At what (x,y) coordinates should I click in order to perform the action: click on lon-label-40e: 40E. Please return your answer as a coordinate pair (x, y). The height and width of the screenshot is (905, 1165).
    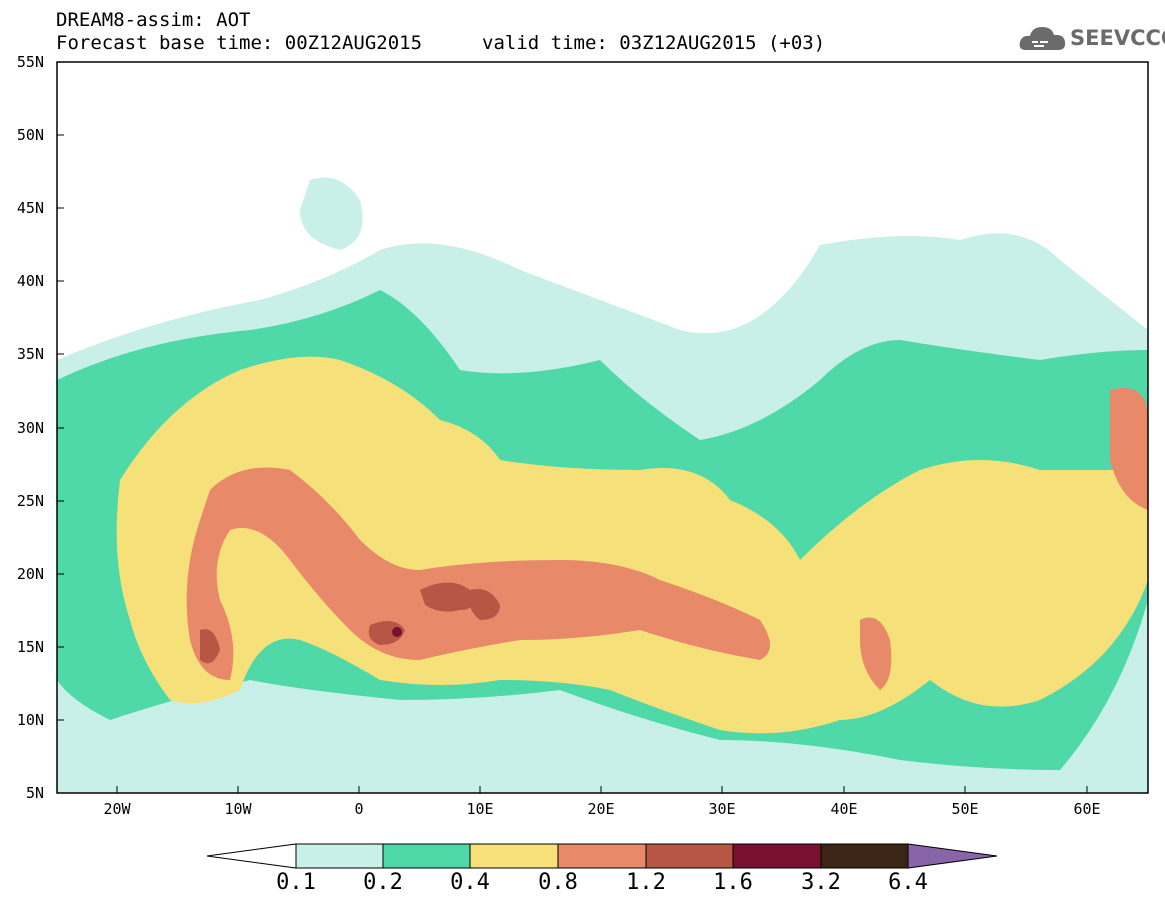
    Looking at the image, I should click on (844, 809).